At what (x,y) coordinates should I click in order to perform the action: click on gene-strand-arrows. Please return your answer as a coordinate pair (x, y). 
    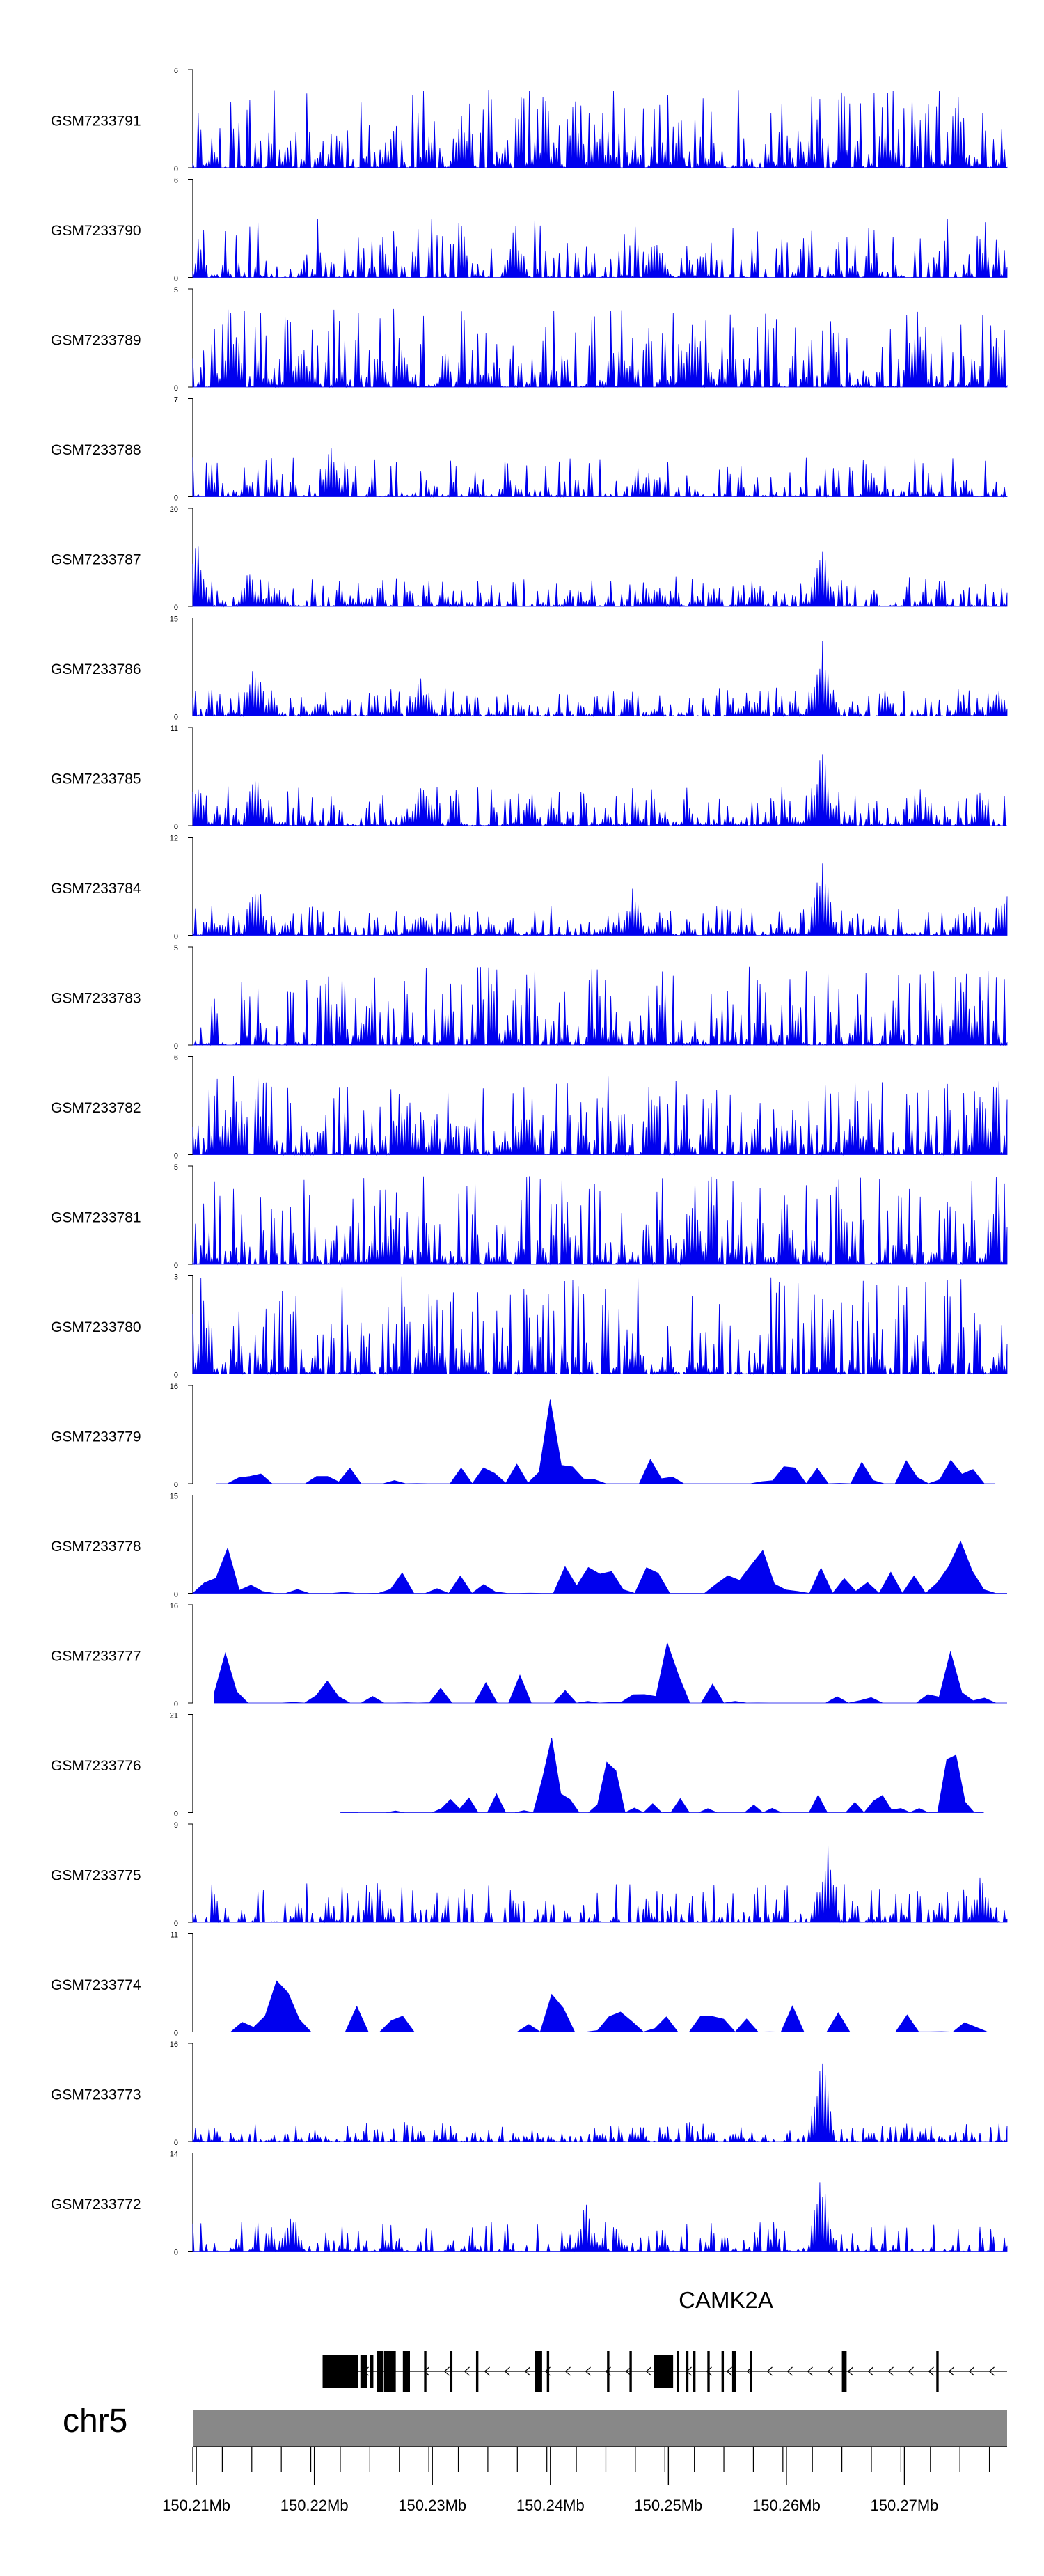
    Looking at the image, I should click on (668, 2371).